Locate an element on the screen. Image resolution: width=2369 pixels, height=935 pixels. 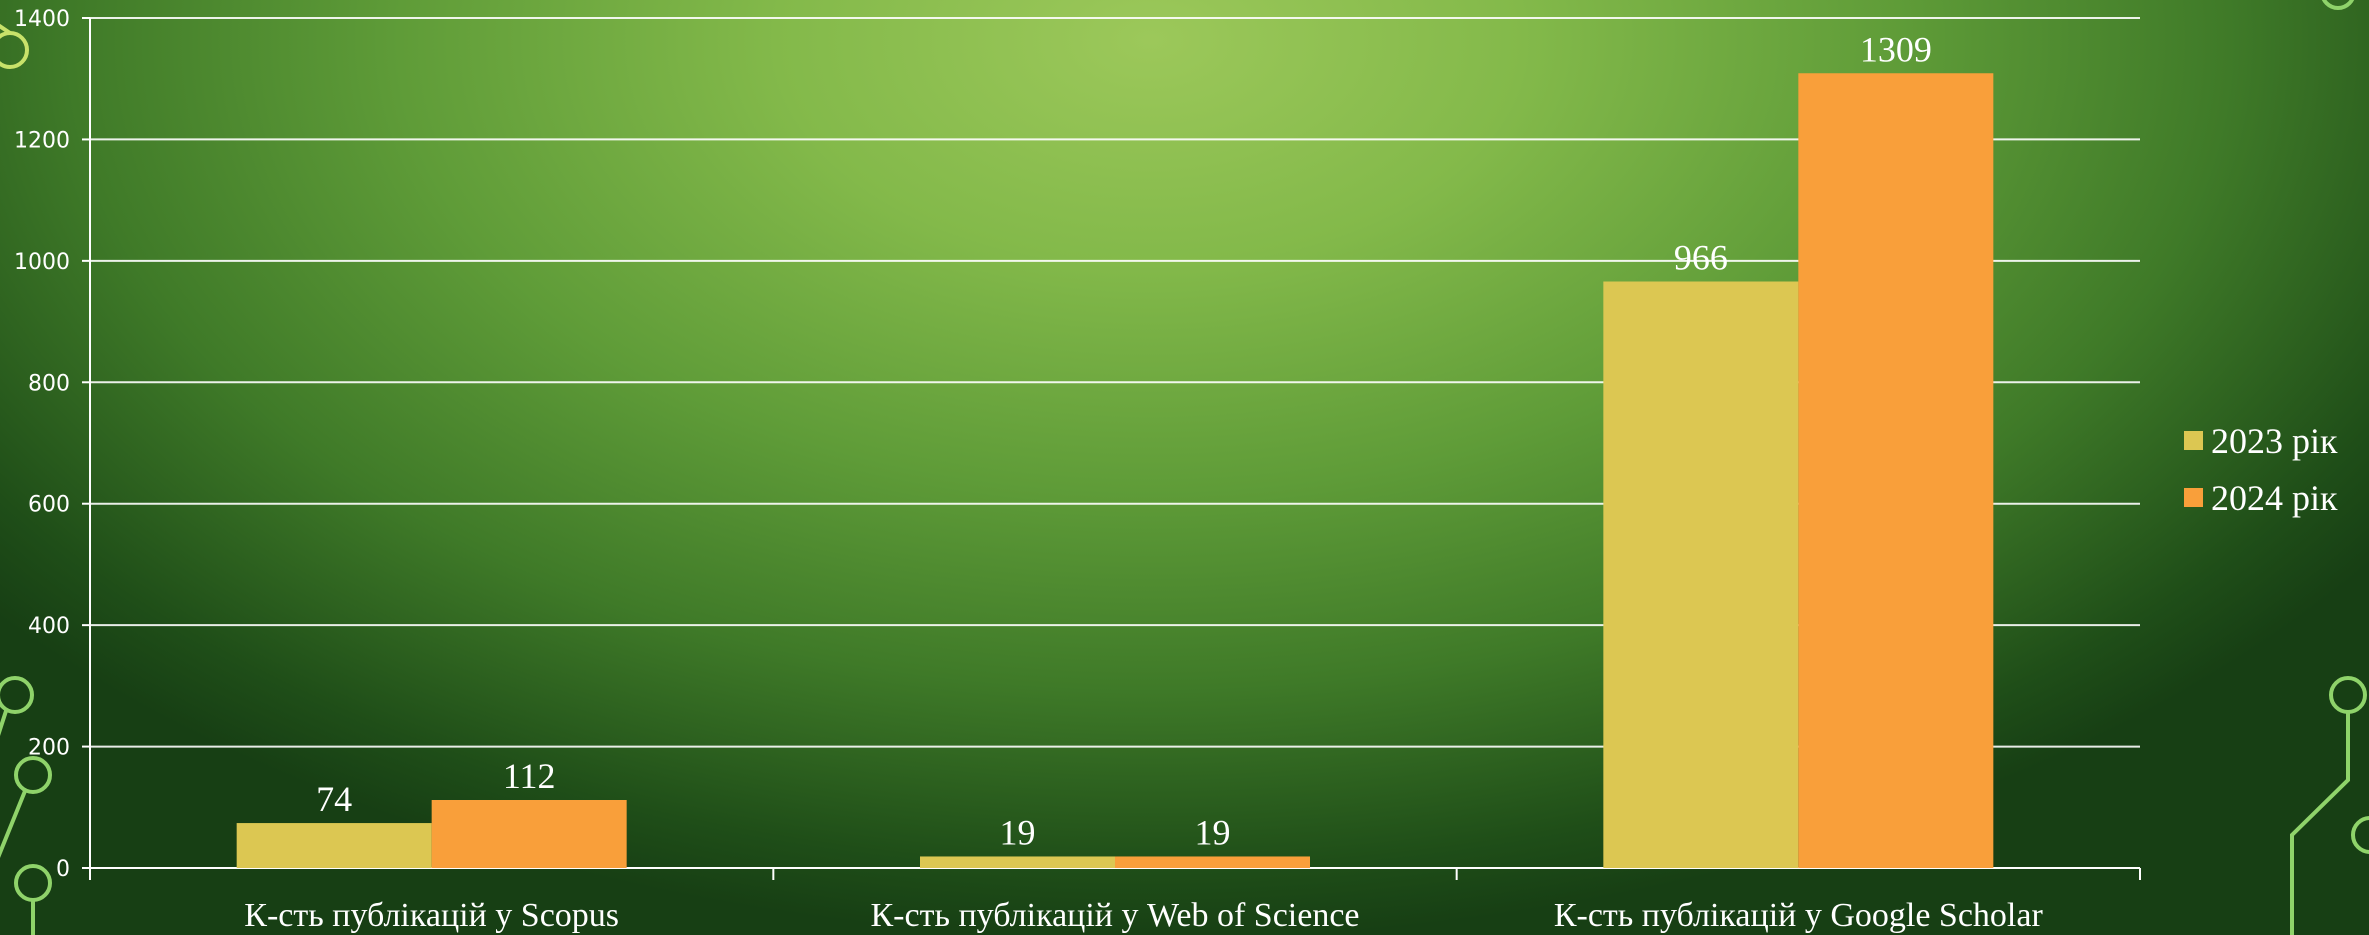
y-tick-label: 1000 is located at coordinates (42, 262).